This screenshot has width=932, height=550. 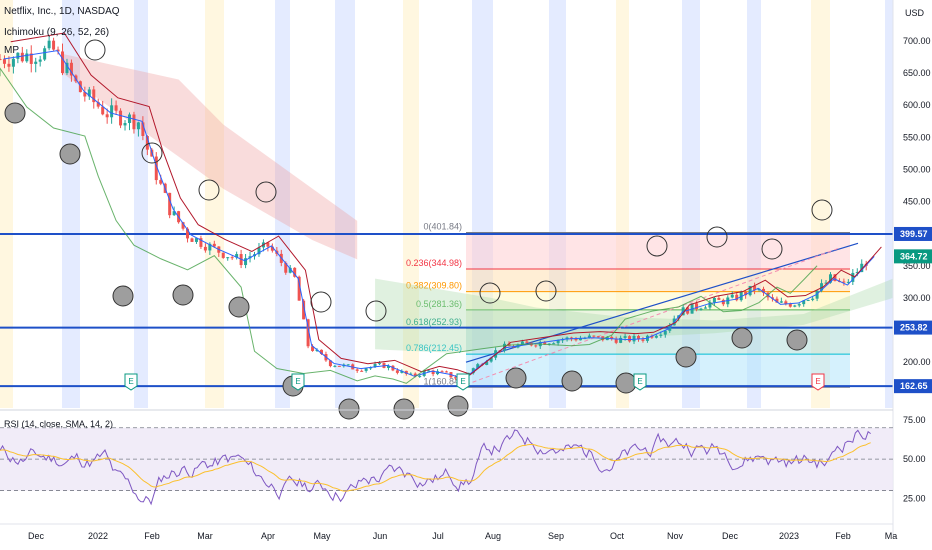 I want to click on ichimoku-legend: Ichimoku (9, 26, 52, 26), so click(x=57, y=32).